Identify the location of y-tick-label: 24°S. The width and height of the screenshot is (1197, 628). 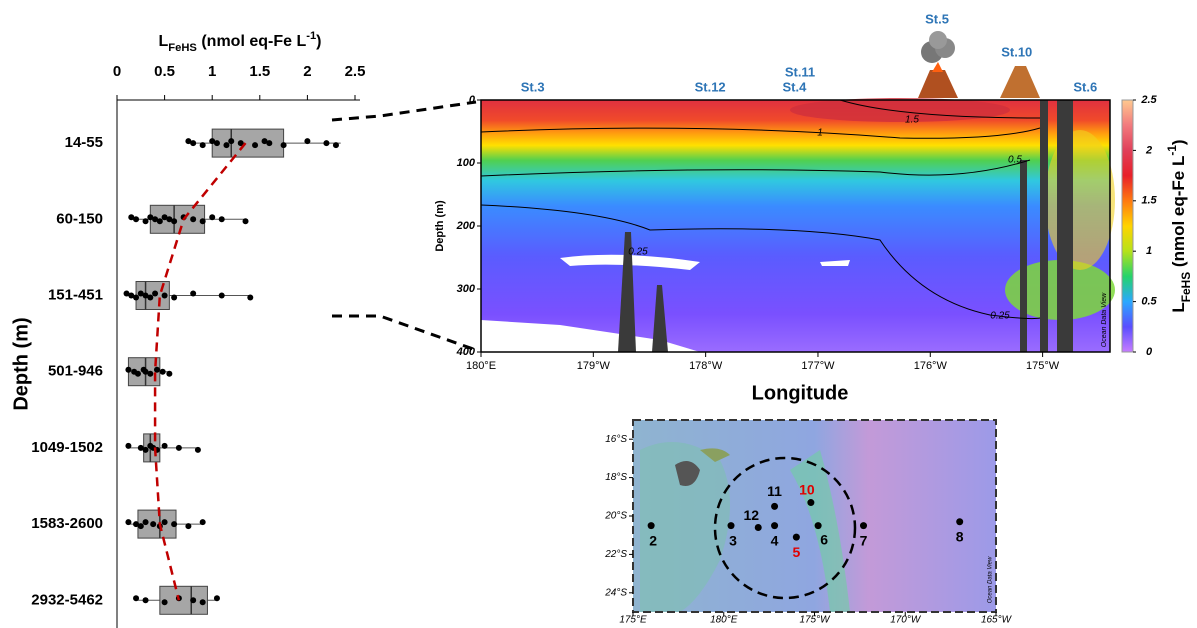
(615, 592).